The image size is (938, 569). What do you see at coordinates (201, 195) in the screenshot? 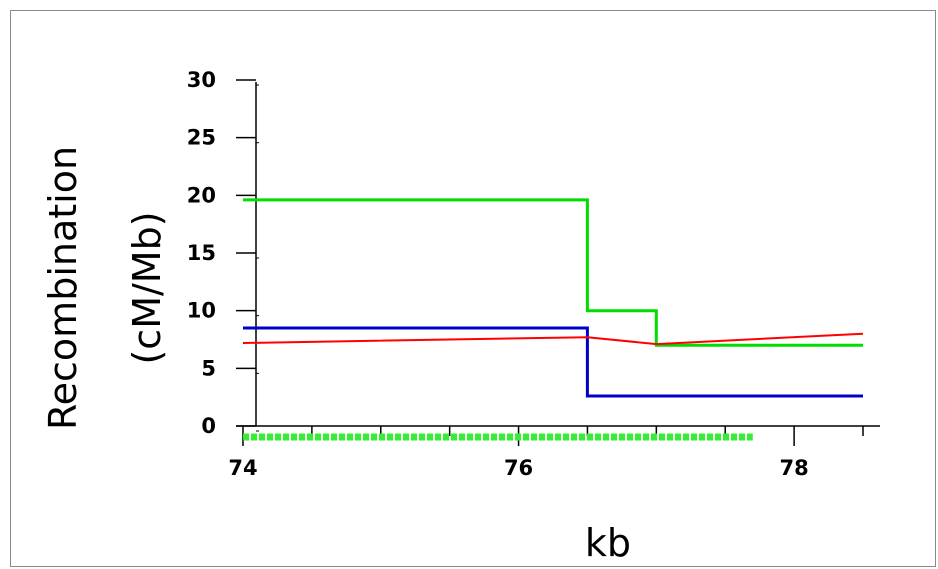
I see `y-tick-label: 20` at bounding box center [201, 195].